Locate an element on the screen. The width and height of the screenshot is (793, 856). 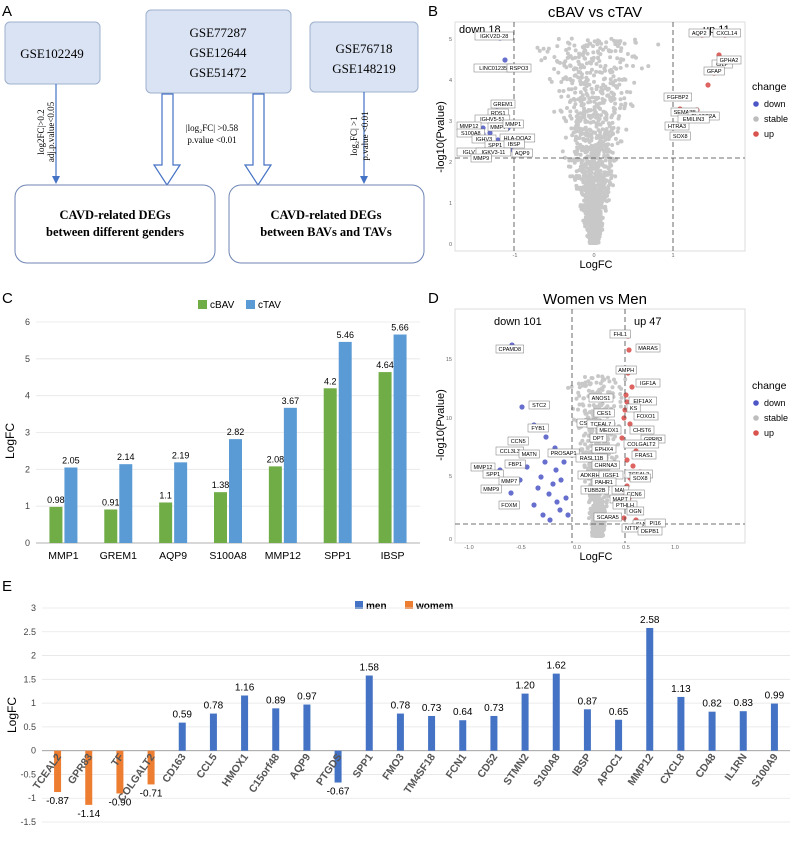
gene-label: CHST6 is located at coordinates (642, 431).